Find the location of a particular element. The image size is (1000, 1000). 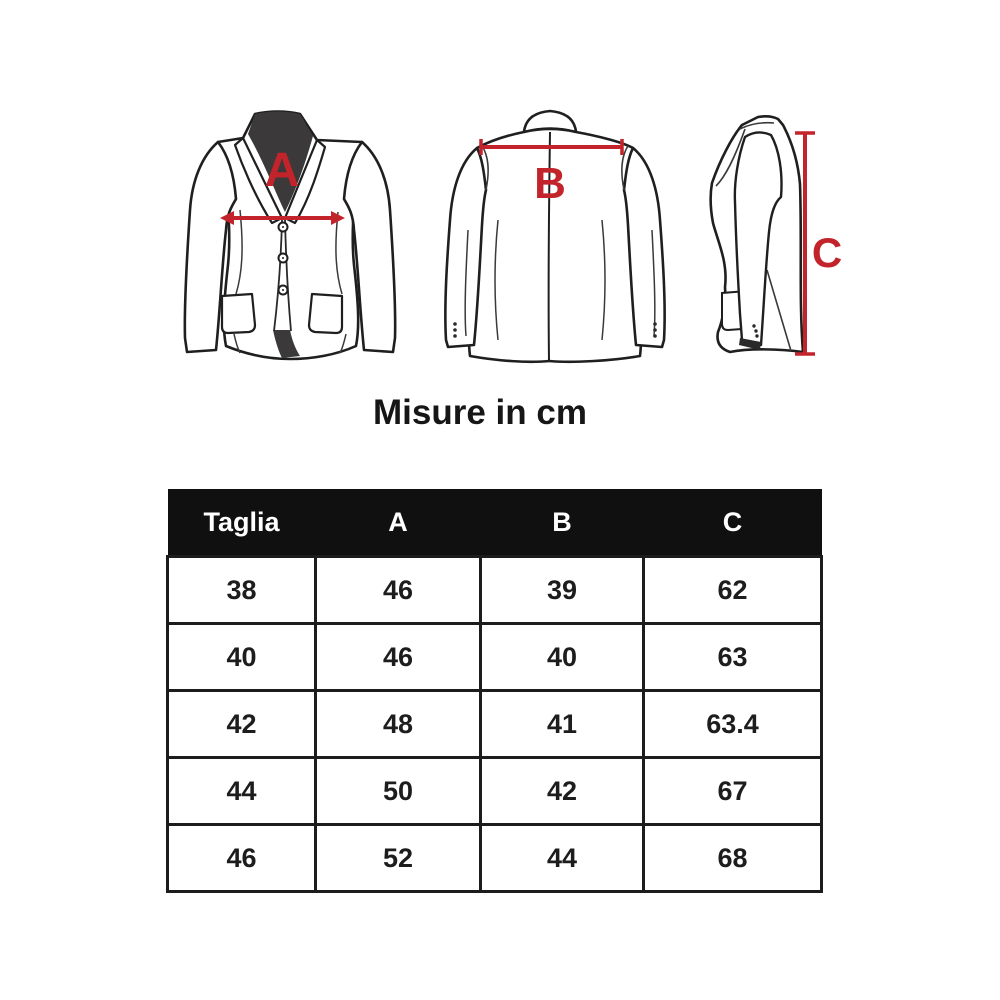

header-c: C is located at coordinates (732, 523).